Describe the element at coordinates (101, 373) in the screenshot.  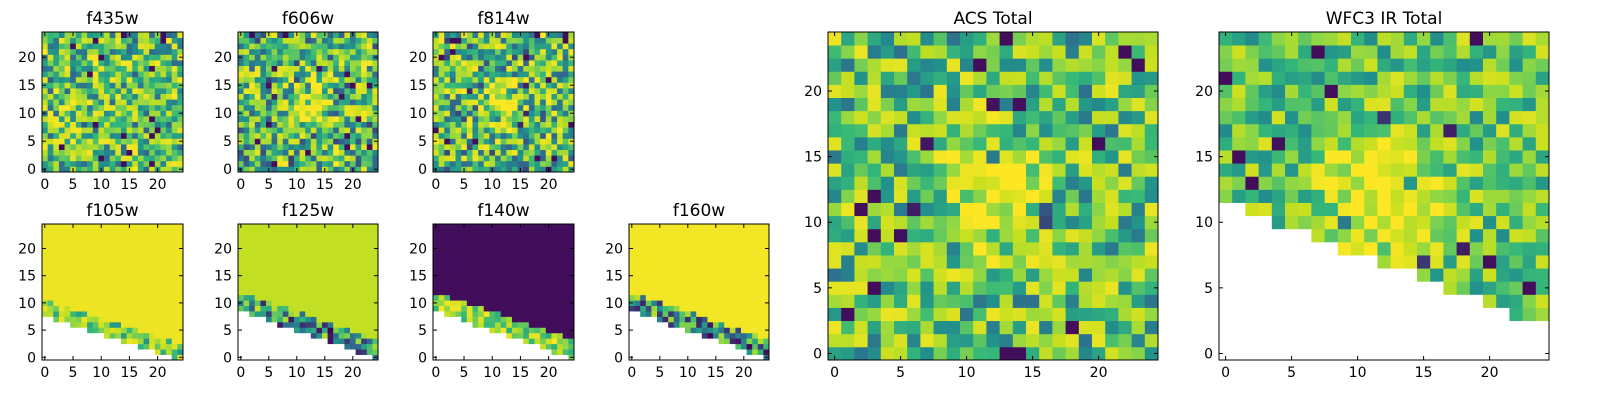
I see `x-tick-label: 10` at that location.